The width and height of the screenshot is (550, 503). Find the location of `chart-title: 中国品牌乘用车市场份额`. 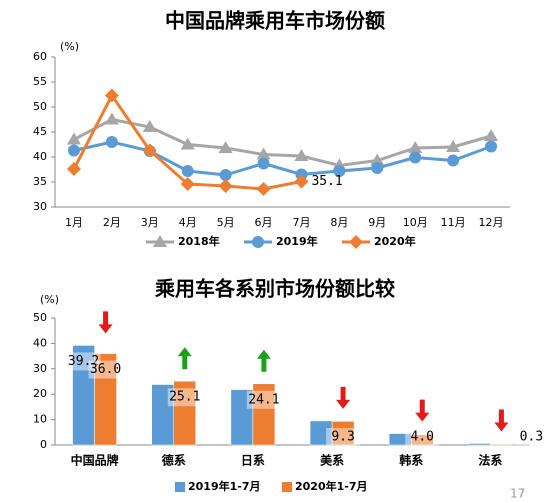

chart-title: 中国品牌乘用车市场份额 is located at coordinates (275, 21).